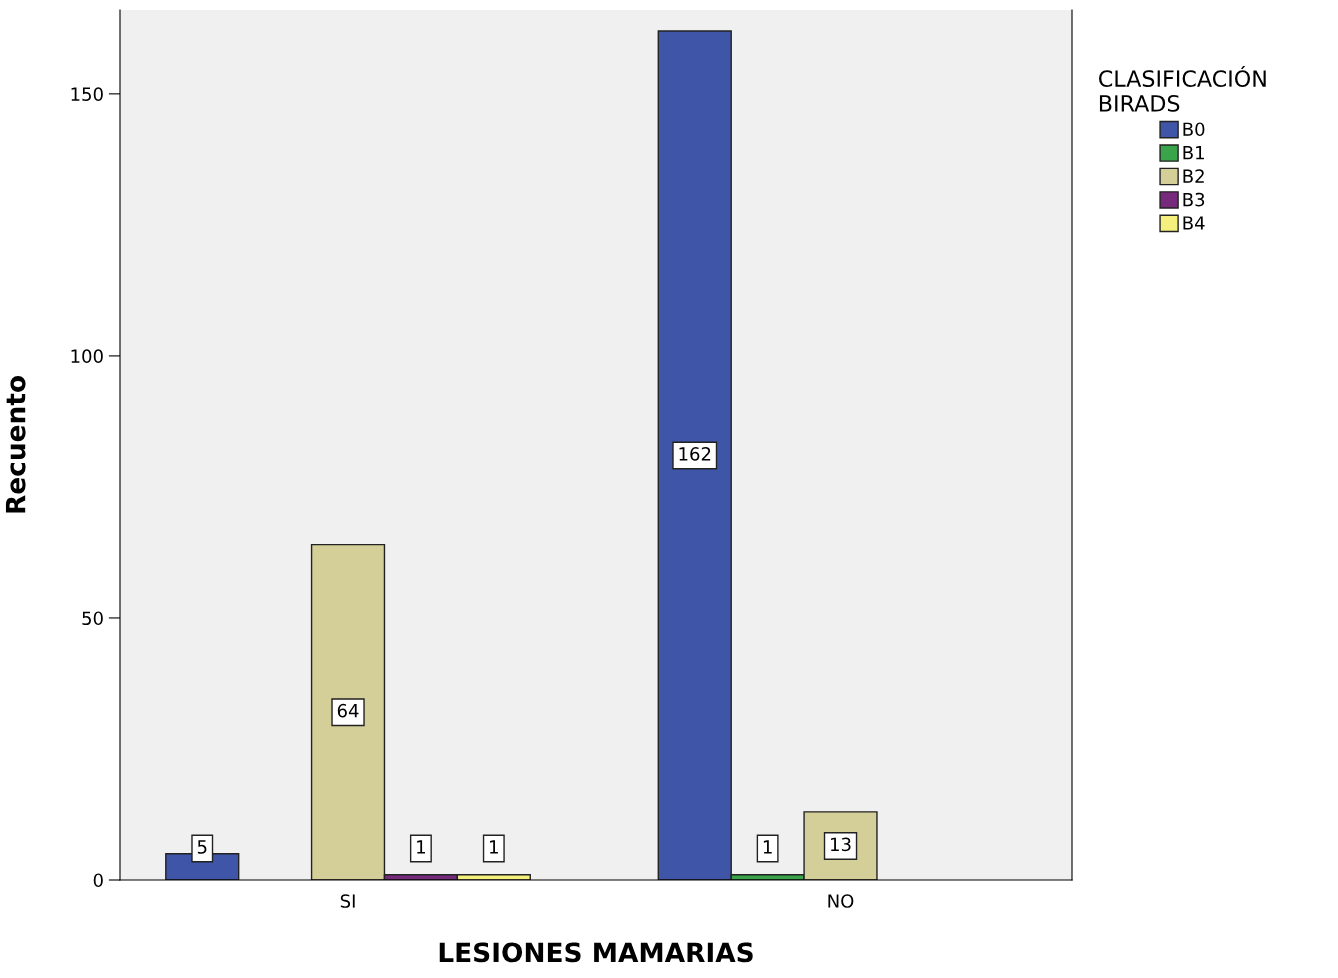 The width and height of the screenshot is (1338, 978). What do you see at coordinates (841, 844) in the screenshot?
I see `data-label: 13` at bounding box center [841, 844].